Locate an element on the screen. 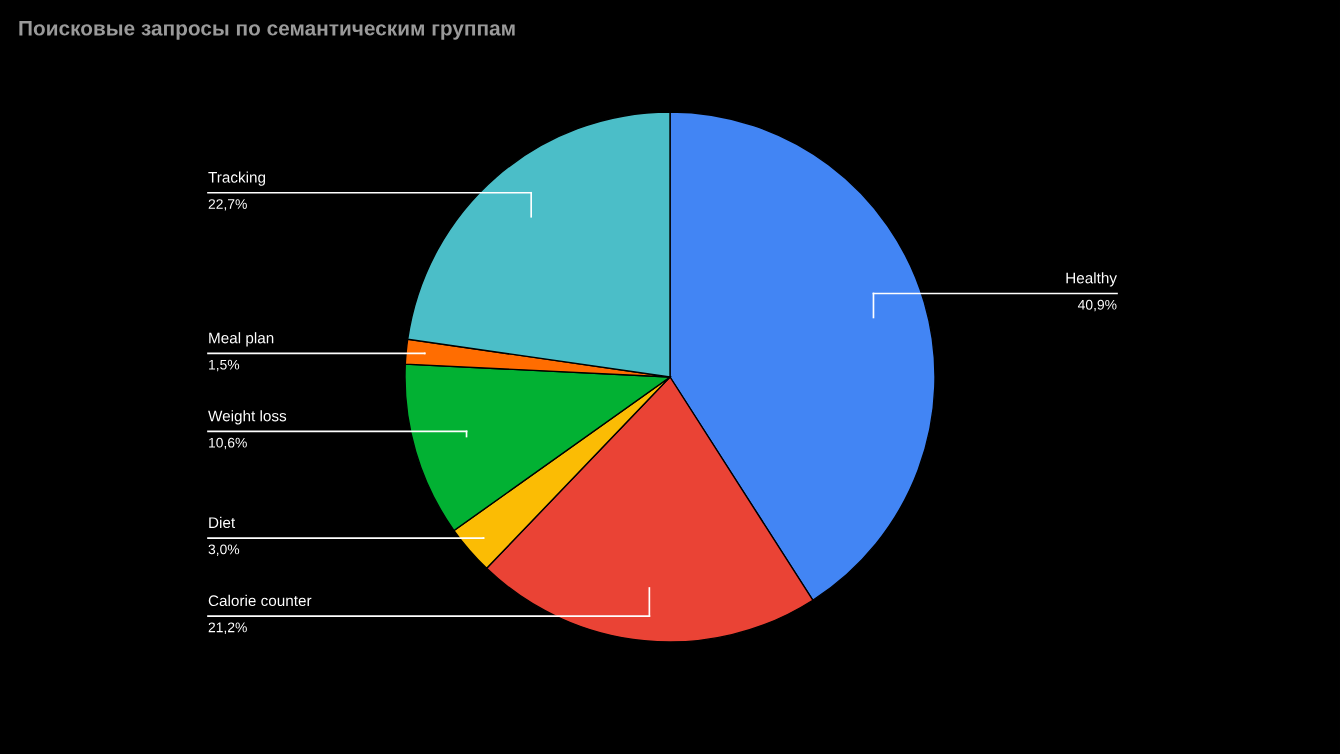 The image size is (1340, 754). data-label: 10,6% is located at coordinates (228, 443).